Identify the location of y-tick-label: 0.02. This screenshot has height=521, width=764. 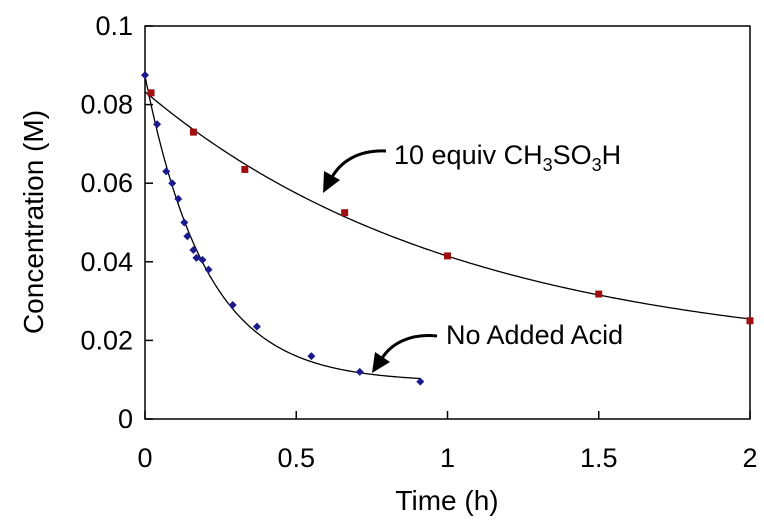
(106, 340).